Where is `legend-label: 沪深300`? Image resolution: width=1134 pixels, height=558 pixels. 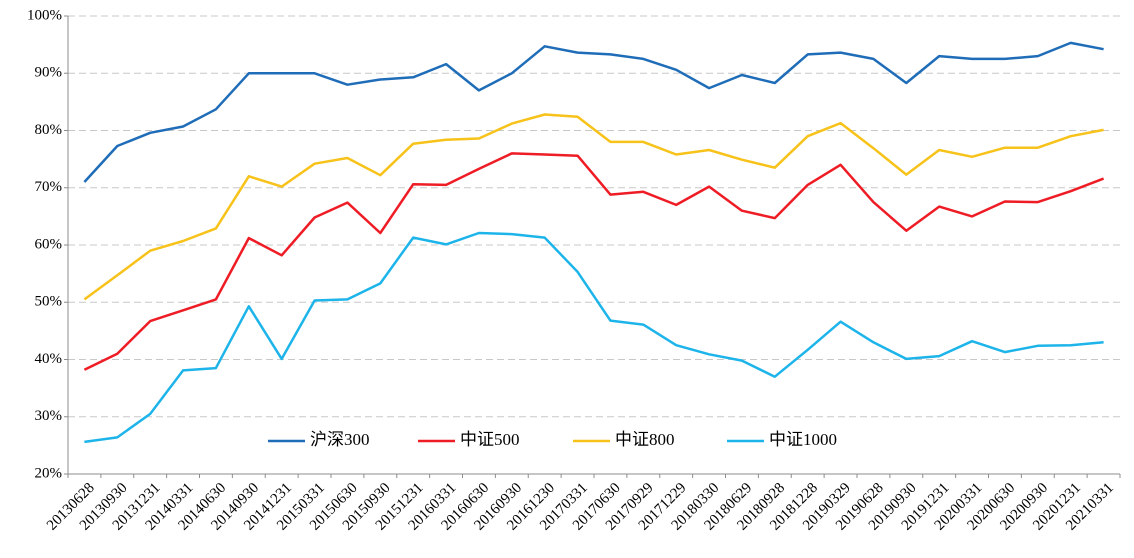
legend-label: 沪深300 is located at coordinates (340, 439).